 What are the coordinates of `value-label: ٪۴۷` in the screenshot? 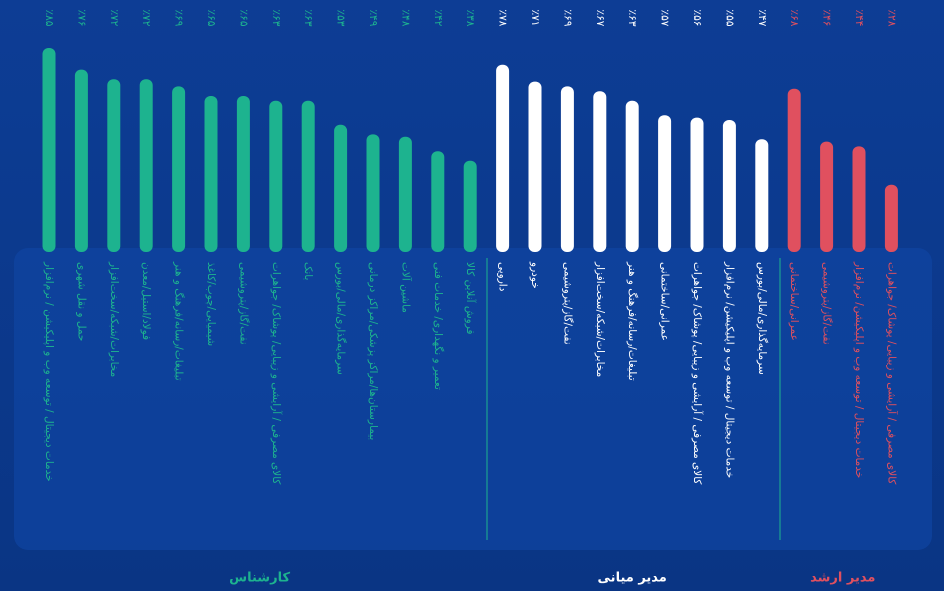 It's located at (762, 18).